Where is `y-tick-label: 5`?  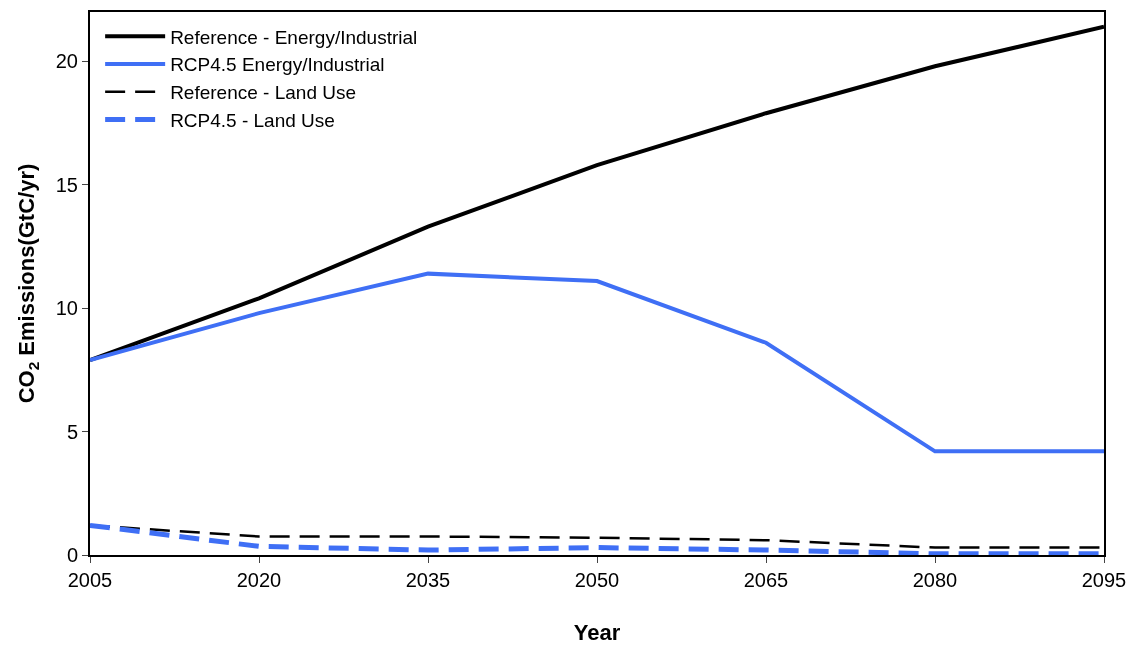
y-tick-label: 5 is located at coordinates (72, 431).